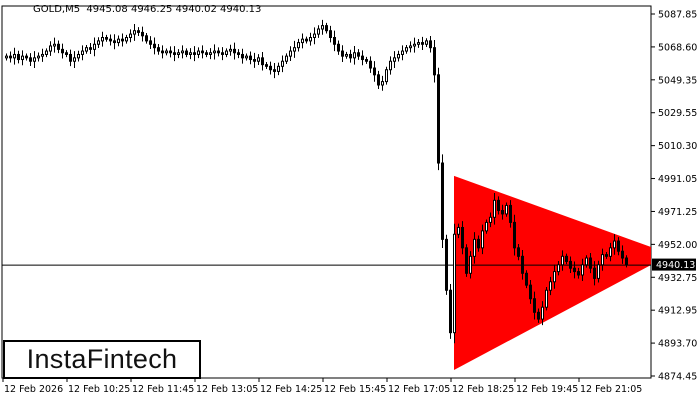 The height and width of the screenshot is (400, 700). Describe the element at coordinates (677, 47) in the screenshot. I see `y-tick-label: 5068.60` at that location.